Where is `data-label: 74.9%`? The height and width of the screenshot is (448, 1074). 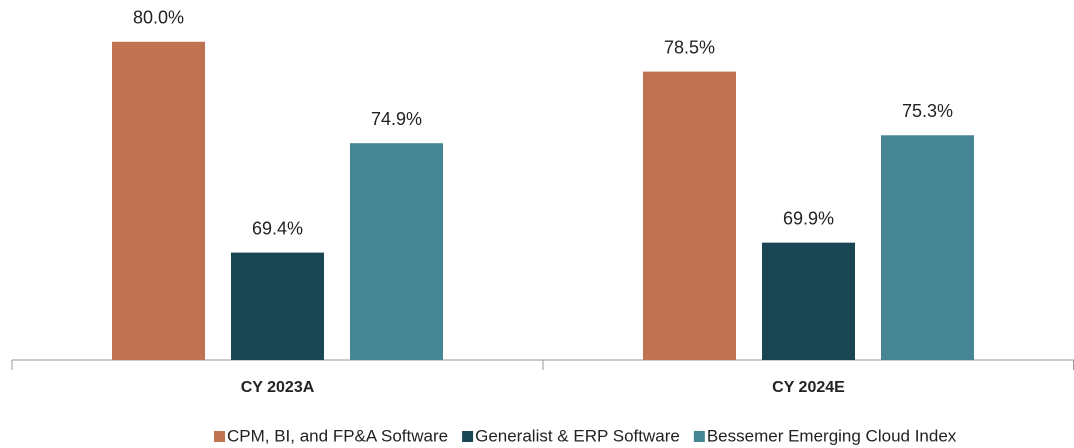
data-label: 74.9% is located at coordinates (396, 119).